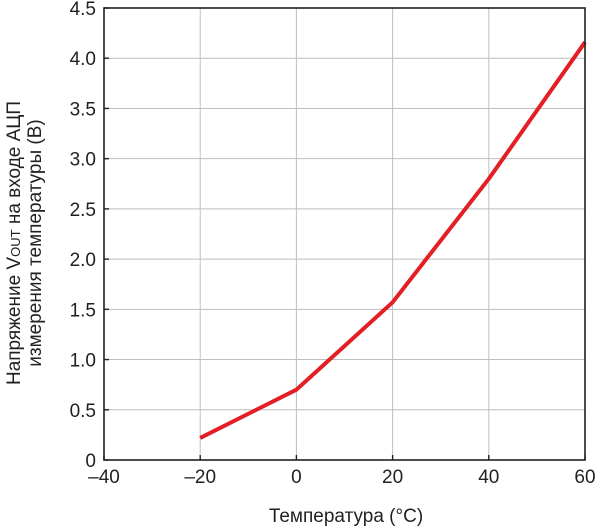  I want to click on x-tick-labels: –40 –20 0 20 40 60, so click(341, 477).